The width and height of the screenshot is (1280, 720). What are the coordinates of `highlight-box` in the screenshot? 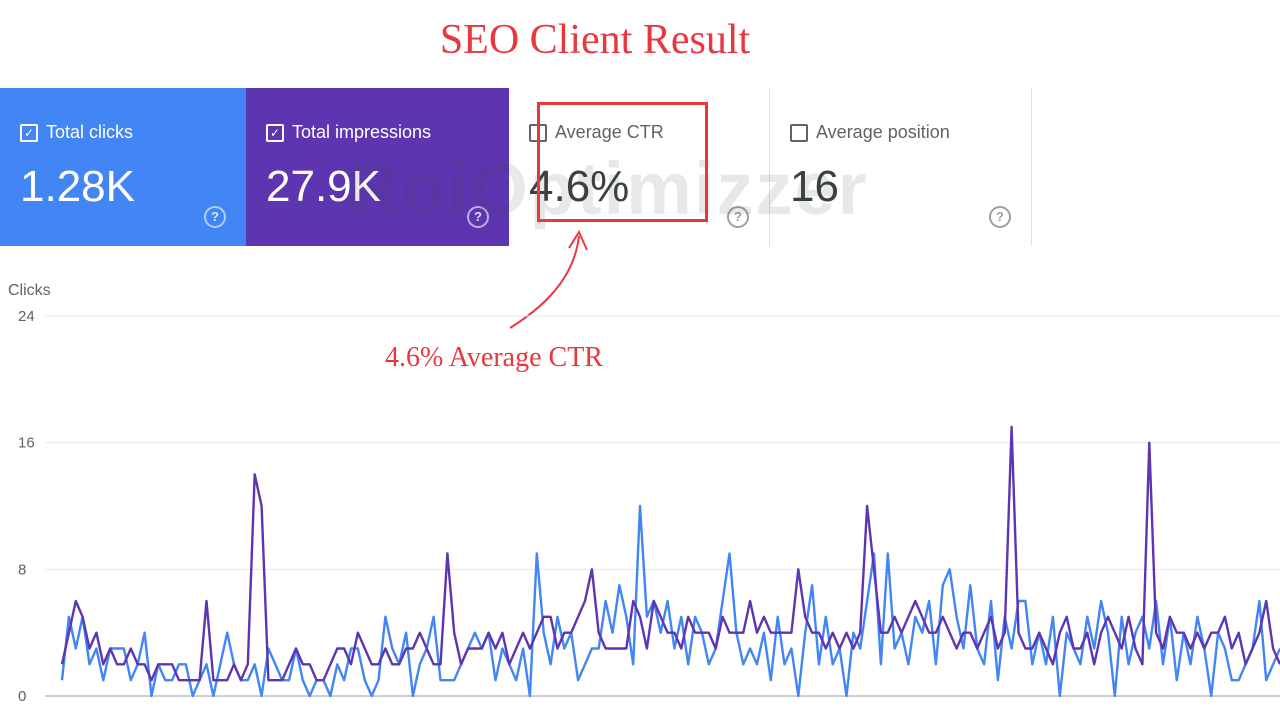 It's located at (622, 162).